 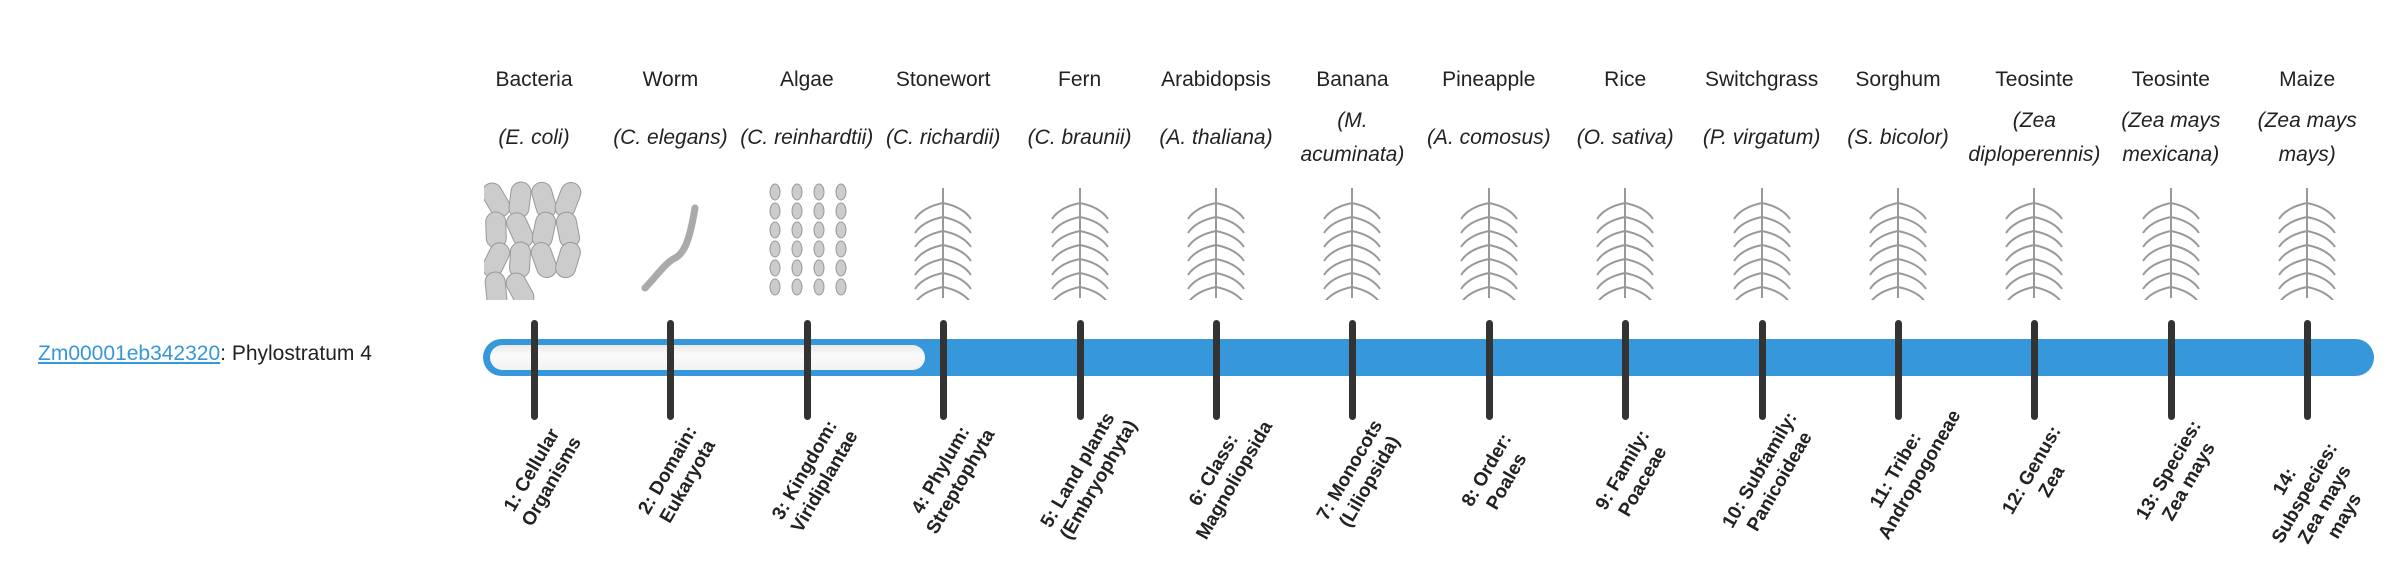 I want to click on gene-phylostratum-label: Zm00001eb342320: Phylostratum 4, so click(x=205, y=354).